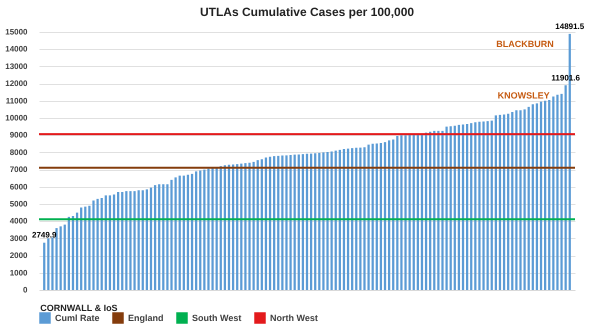 The image size is (600, 330). I want to click on y-tick-label: 6000, so click(19, 187).